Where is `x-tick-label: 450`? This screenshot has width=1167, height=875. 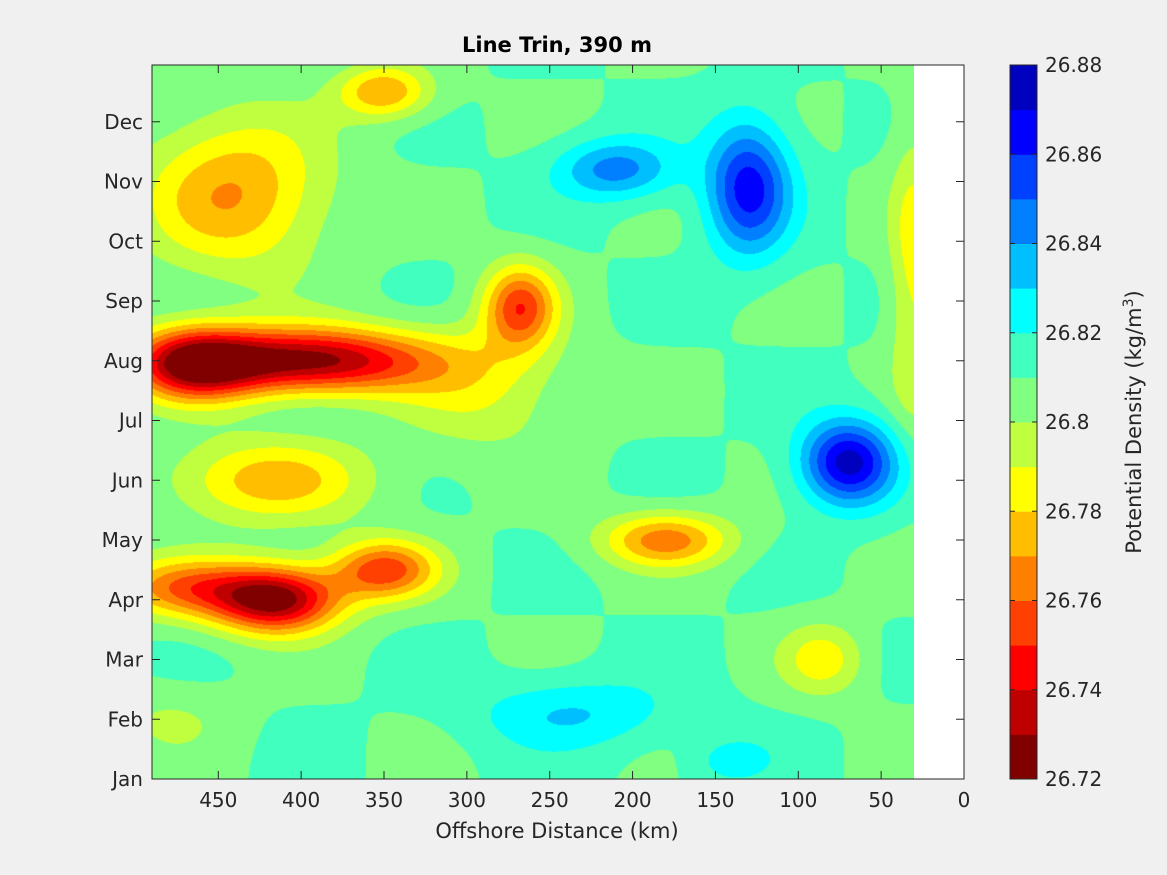
x-tick-label: 450 is located at coordinates (218, 800).